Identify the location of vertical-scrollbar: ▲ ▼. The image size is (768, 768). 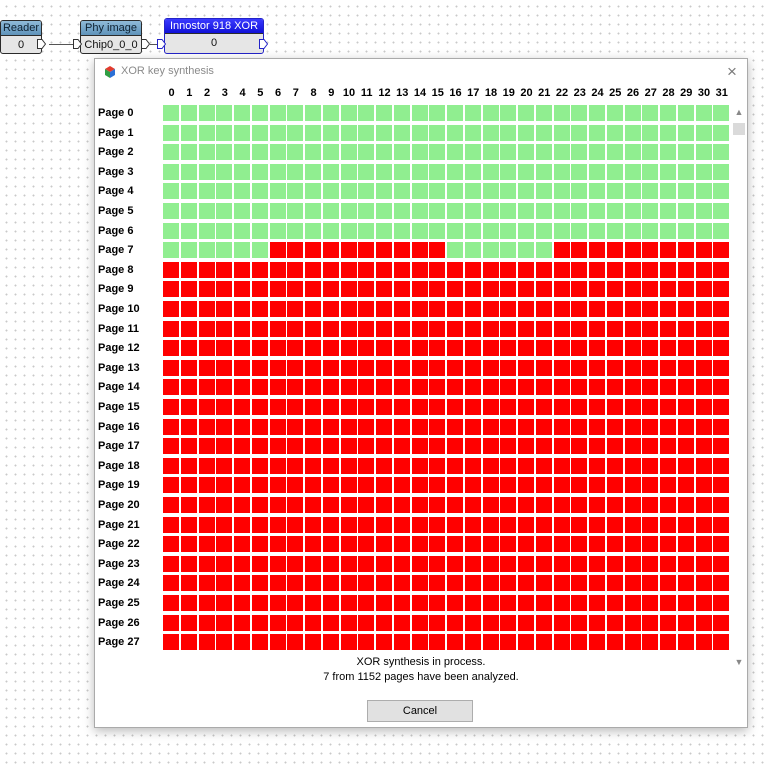
(739, 387).